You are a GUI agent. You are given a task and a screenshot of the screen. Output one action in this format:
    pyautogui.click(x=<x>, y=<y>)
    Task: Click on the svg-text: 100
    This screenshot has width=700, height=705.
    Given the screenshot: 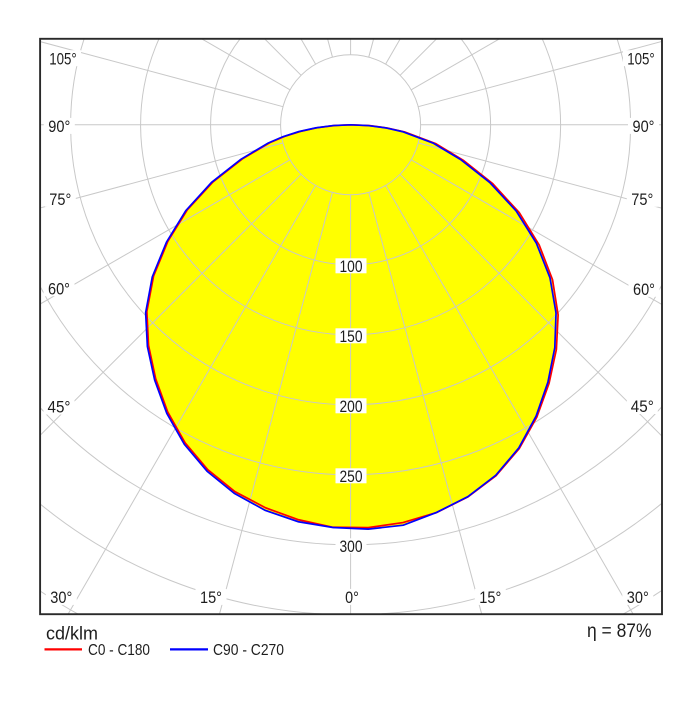 What is the action you would take?
    pyautogui.click(x=351, y=266)
    